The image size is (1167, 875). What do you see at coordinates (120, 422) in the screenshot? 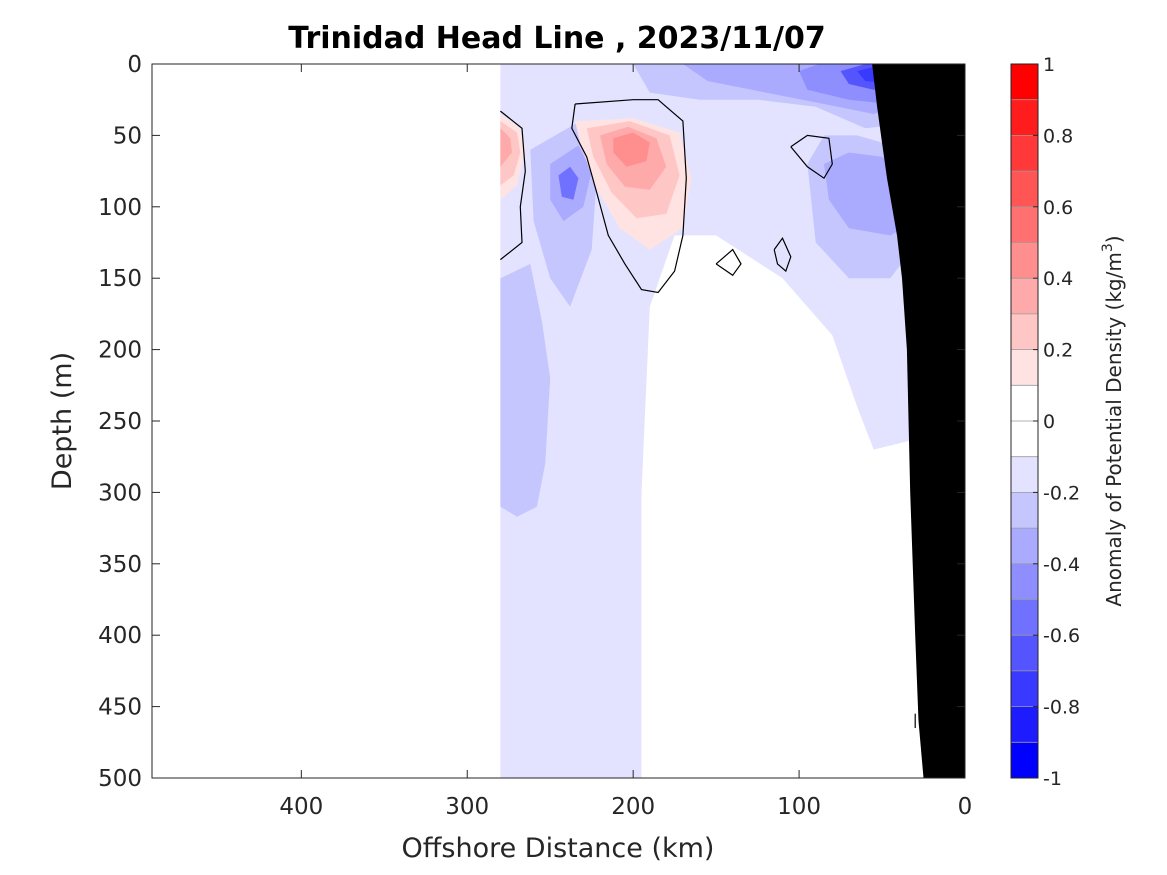
I see `y-tick-label: 250` at bounding box center [120, 422].